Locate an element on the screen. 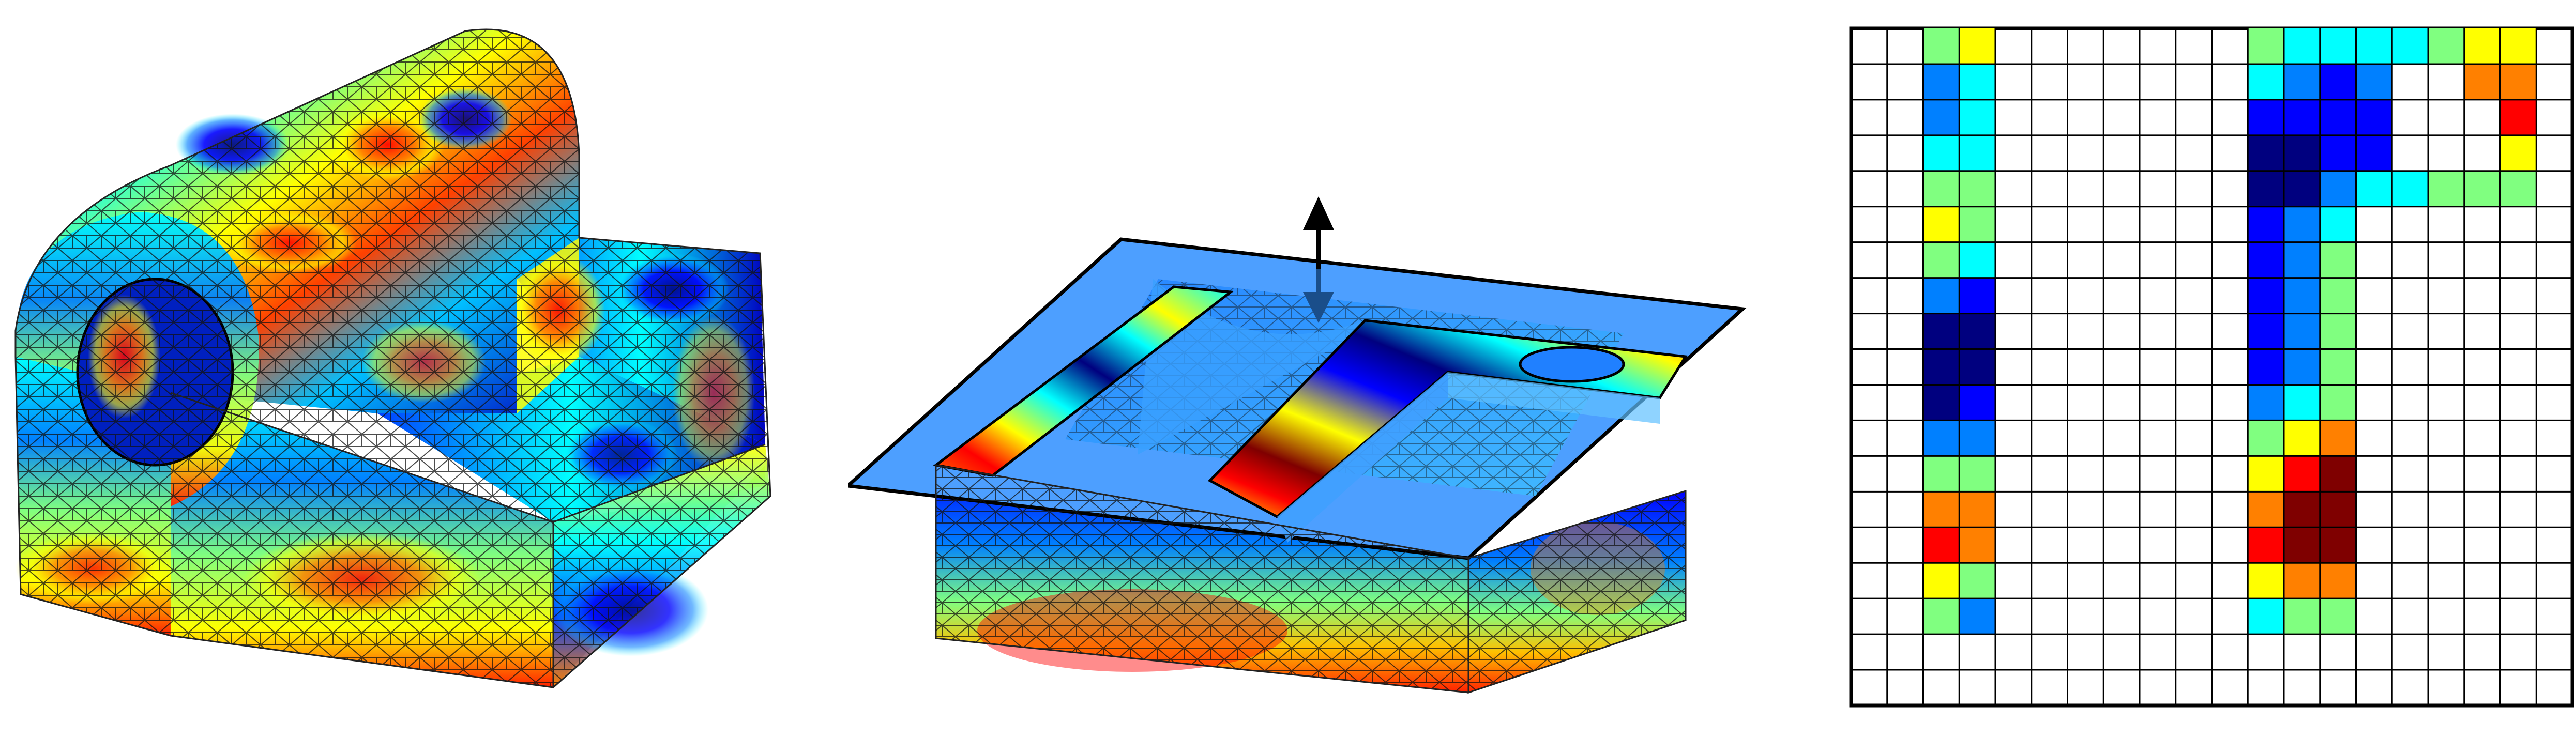  slice-hole is located at coordinates (1572, 365).